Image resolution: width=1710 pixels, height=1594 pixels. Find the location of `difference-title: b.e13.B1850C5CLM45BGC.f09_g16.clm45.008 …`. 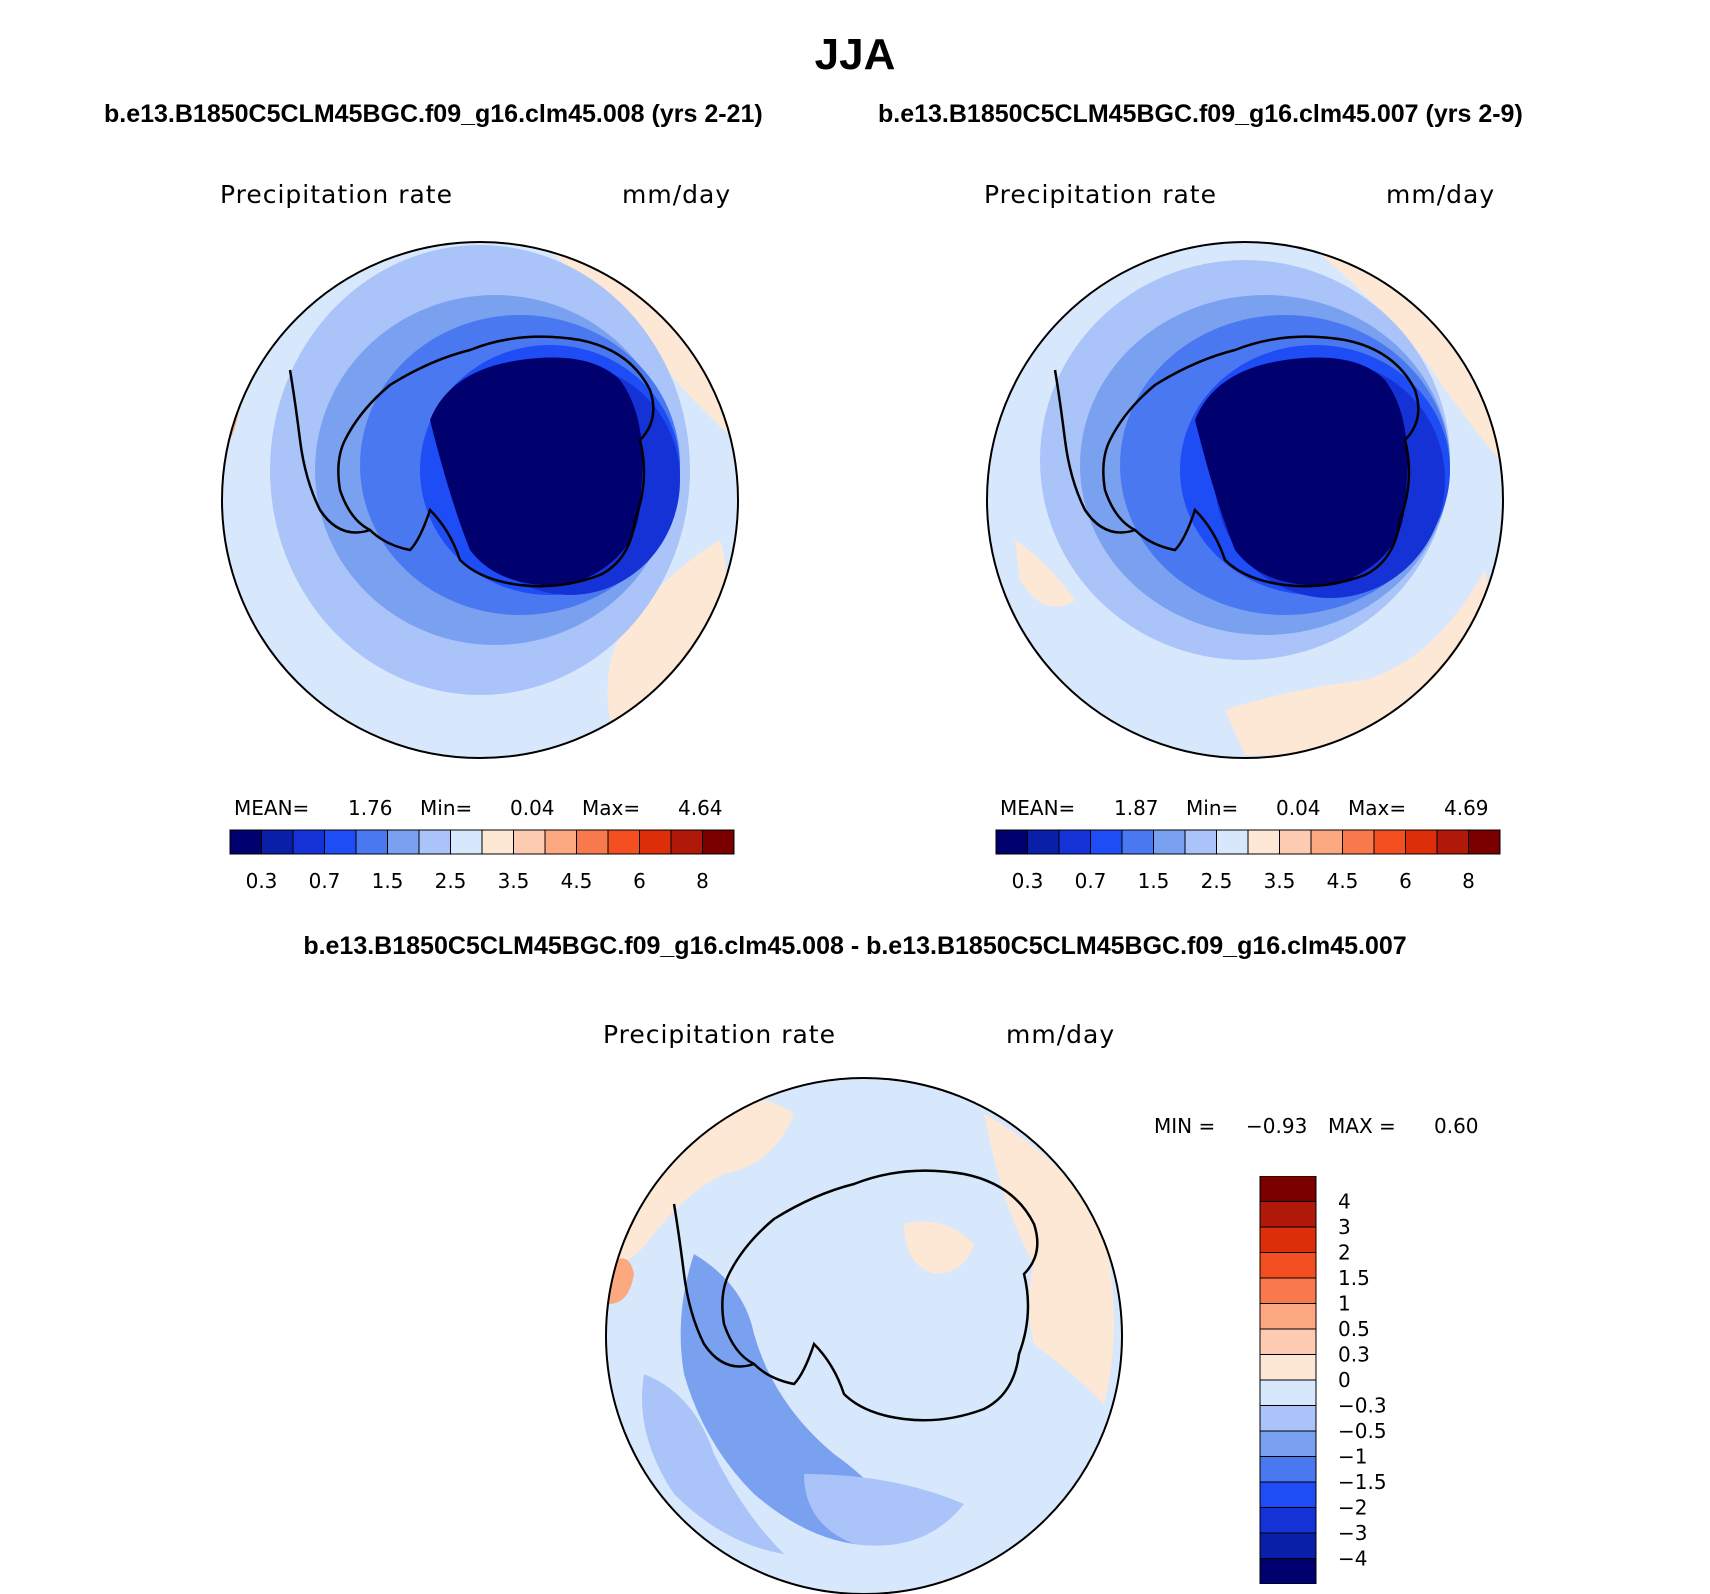

difference-title: b.e13.B1850C5CLM45BGC.f09_g16.clm45.008 … is located at coordinates (855, 946).